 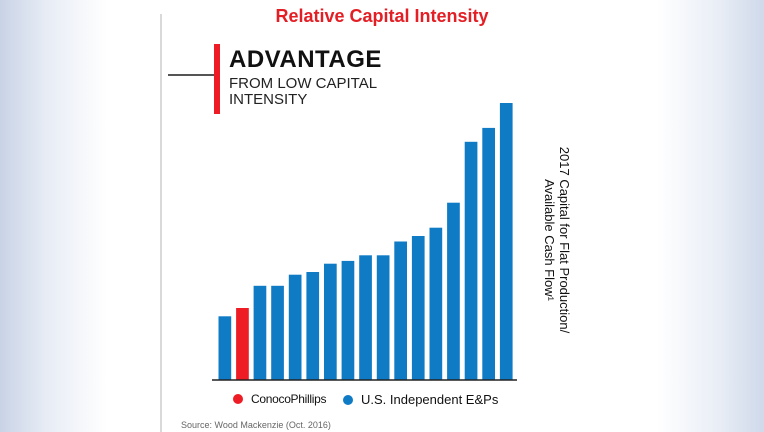 What do you see at coordinates (382, 16) in the screenshot?
I see `chart-title: Relative Capital Intensity` at bounding box center [382, 16].